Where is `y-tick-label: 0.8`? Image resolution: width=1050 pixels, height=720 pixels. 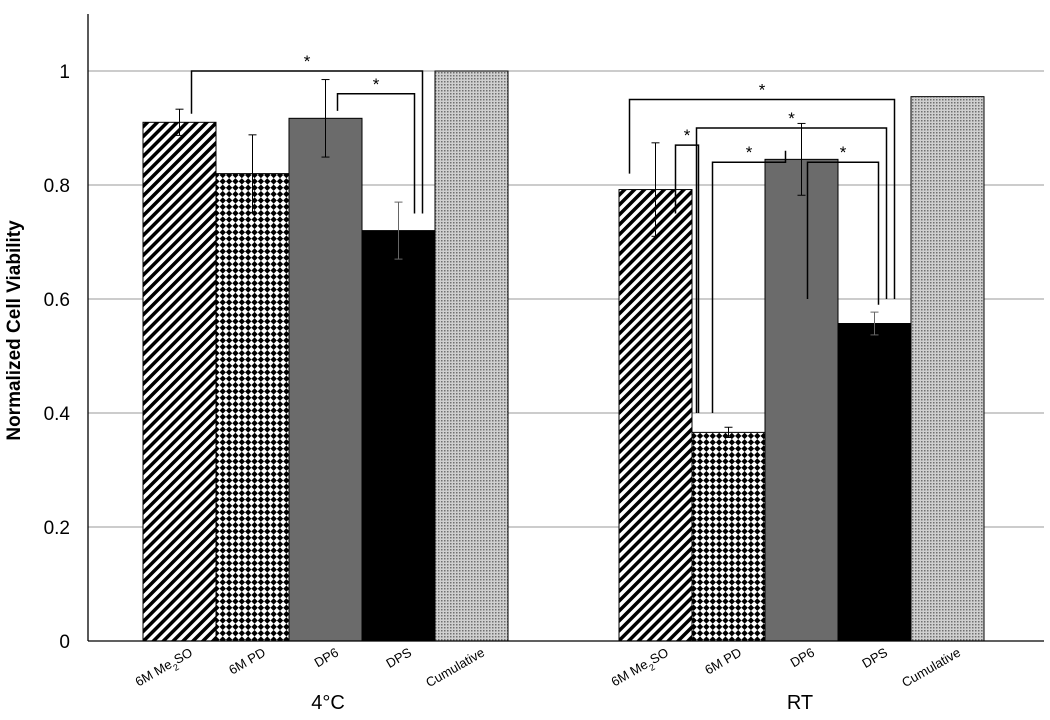
y-tick-label: 0.8 is located at coordinates (57, 186).